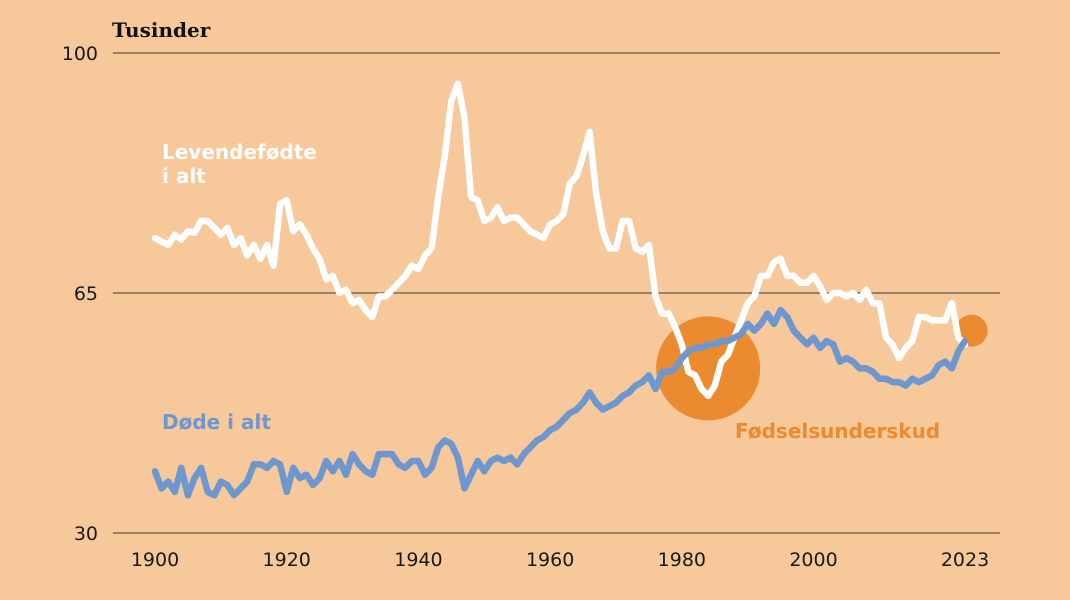 The image size is (1070, 600). What do you see at coordinates (837, 431) in the screenshot?
I see `deficit-label: Fødselsunderskud` at bounding box center [837, 431].